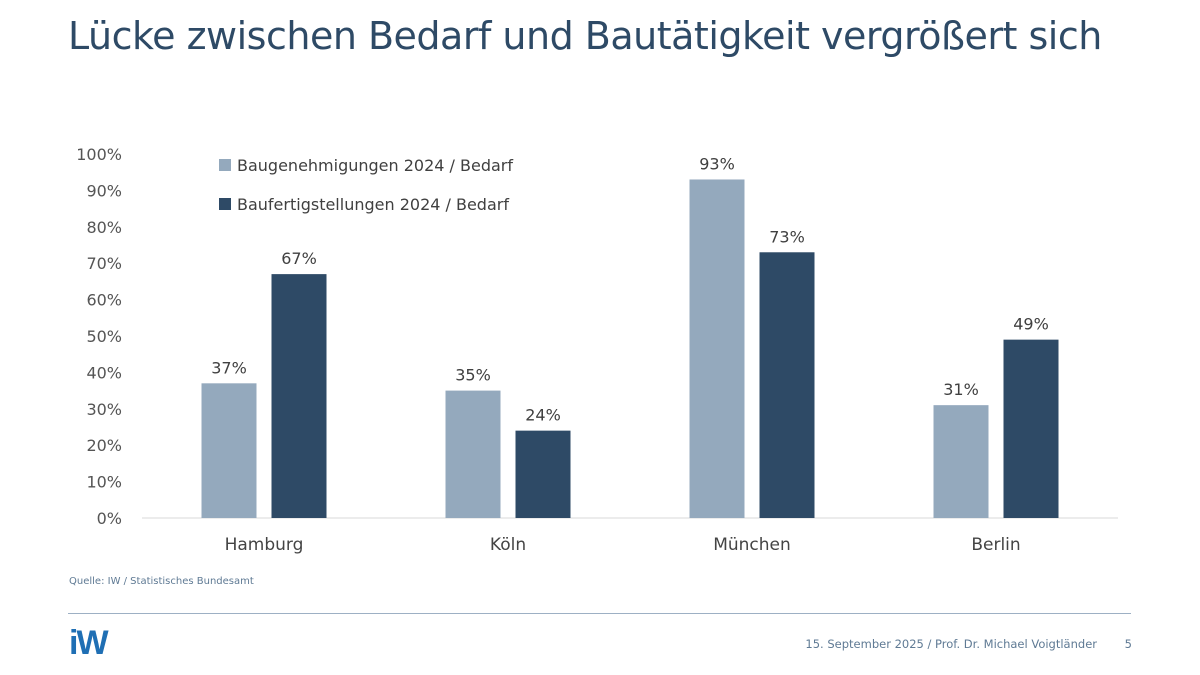 The width and height of the screenshot is (1200, 675). Describe the element at coordinates (104, 482) in the screenshot. I see `y-tick-label: 10%` at that location.